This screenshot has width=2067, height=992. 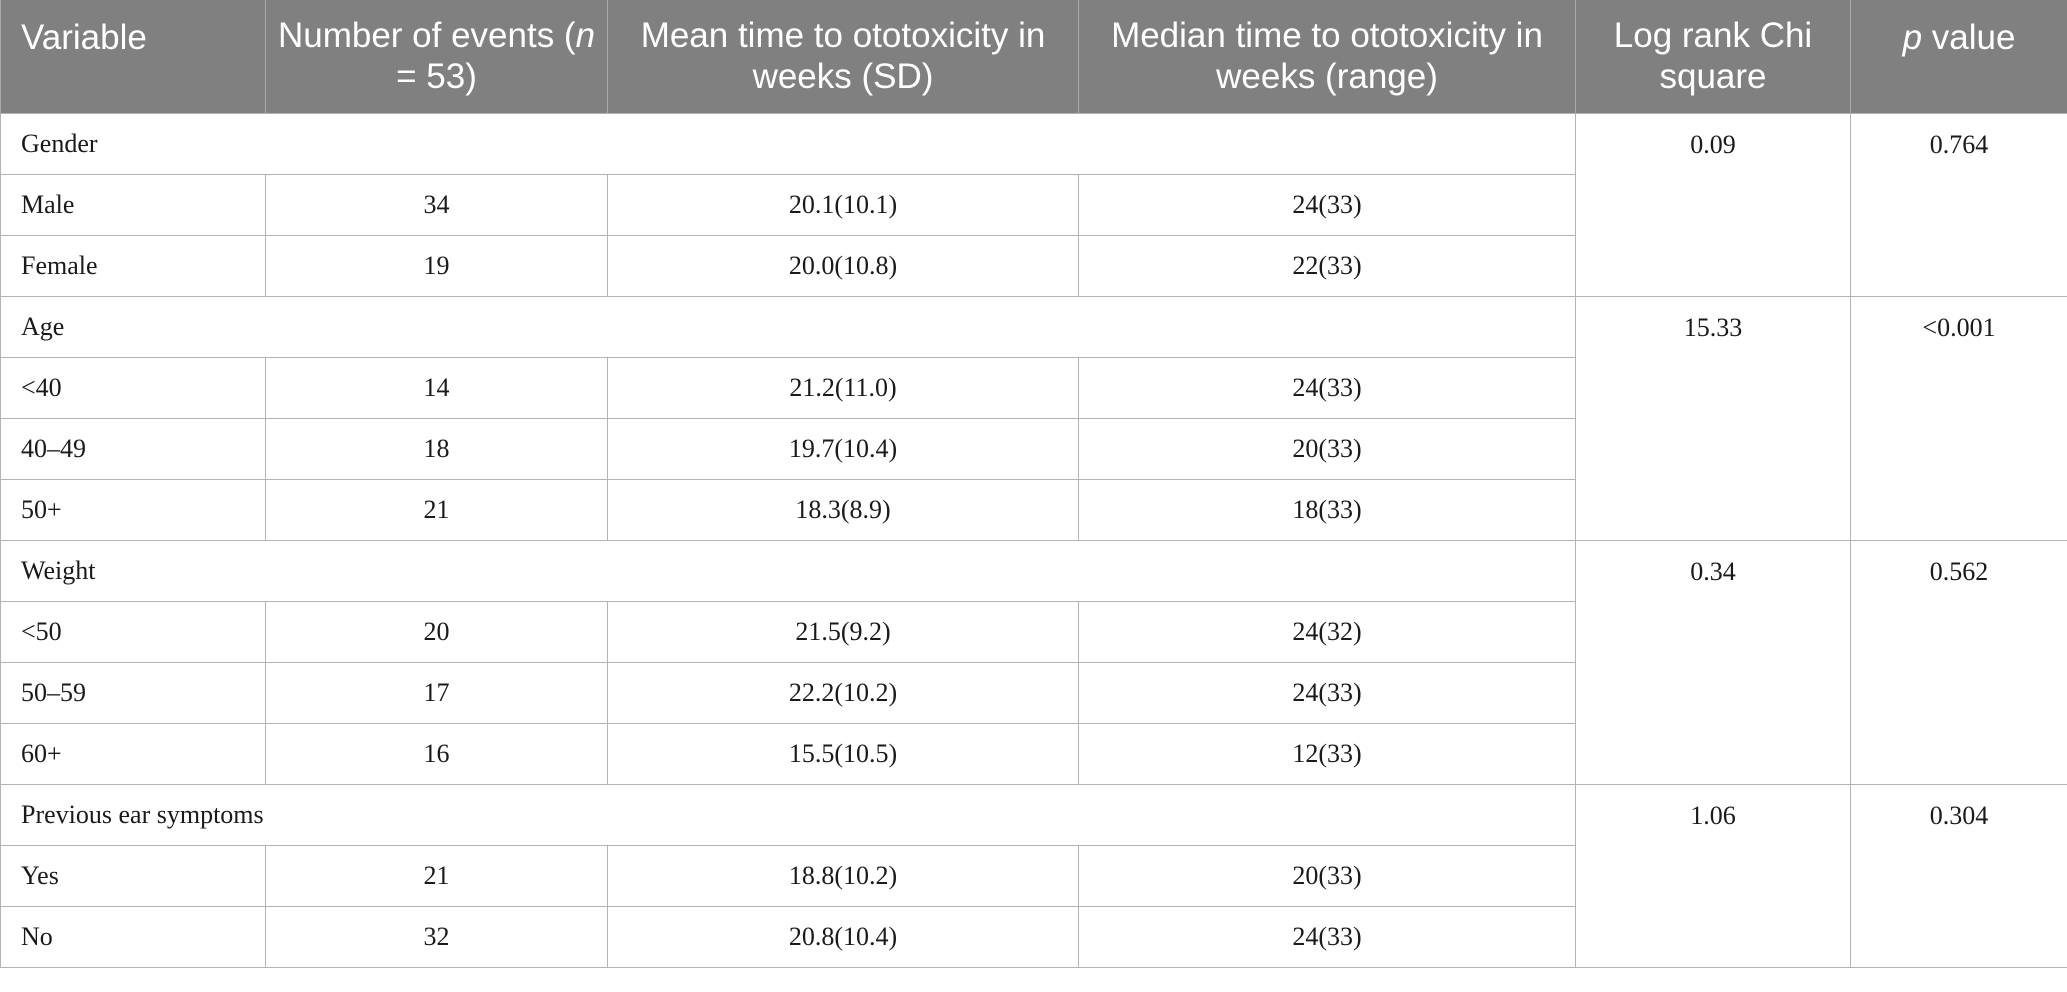 I want to click on header-p-rest: value, so click(x=1969, y=37).